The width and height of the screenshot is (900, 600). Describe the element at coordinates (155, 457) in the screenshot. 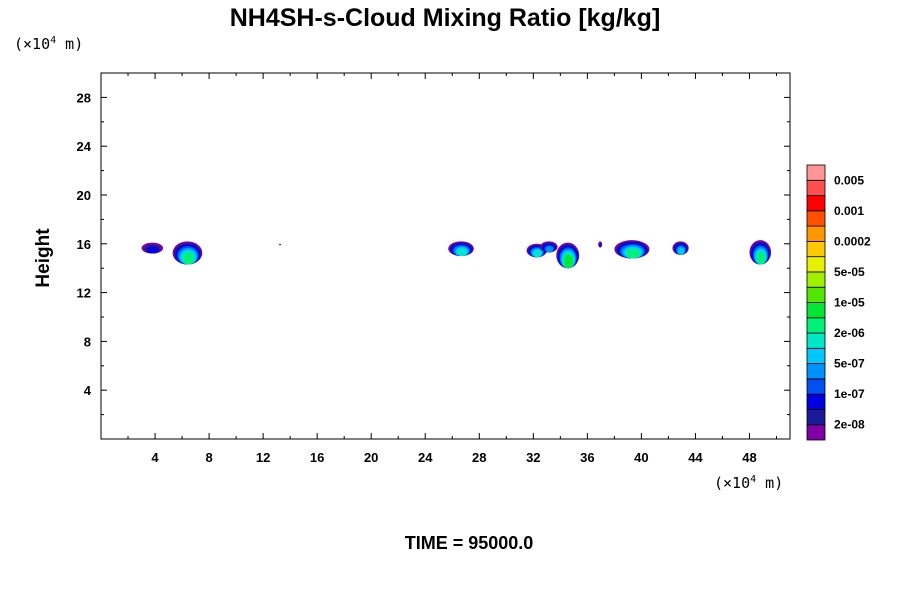

I see `x-tick-label: 4` at that location.